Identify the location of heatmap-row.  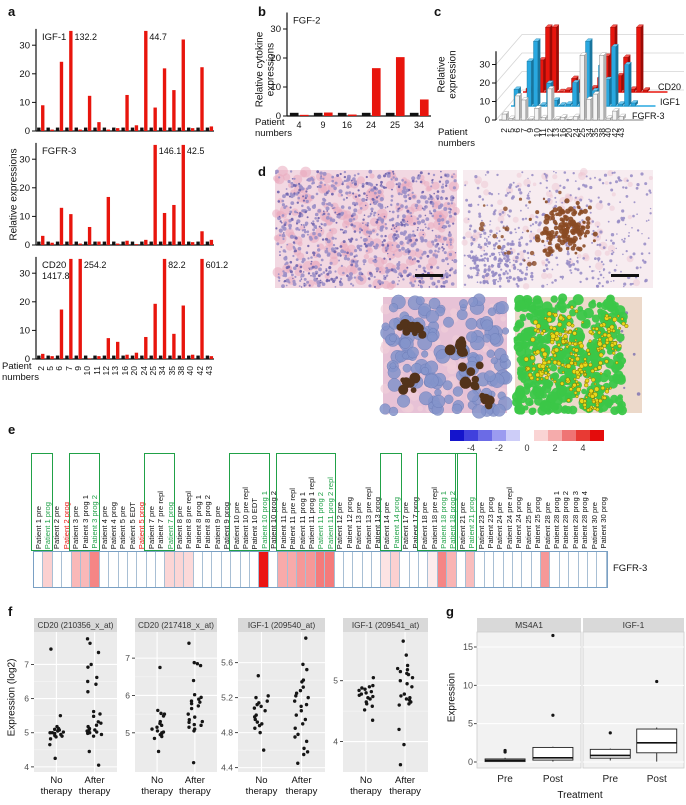
(320, 569).